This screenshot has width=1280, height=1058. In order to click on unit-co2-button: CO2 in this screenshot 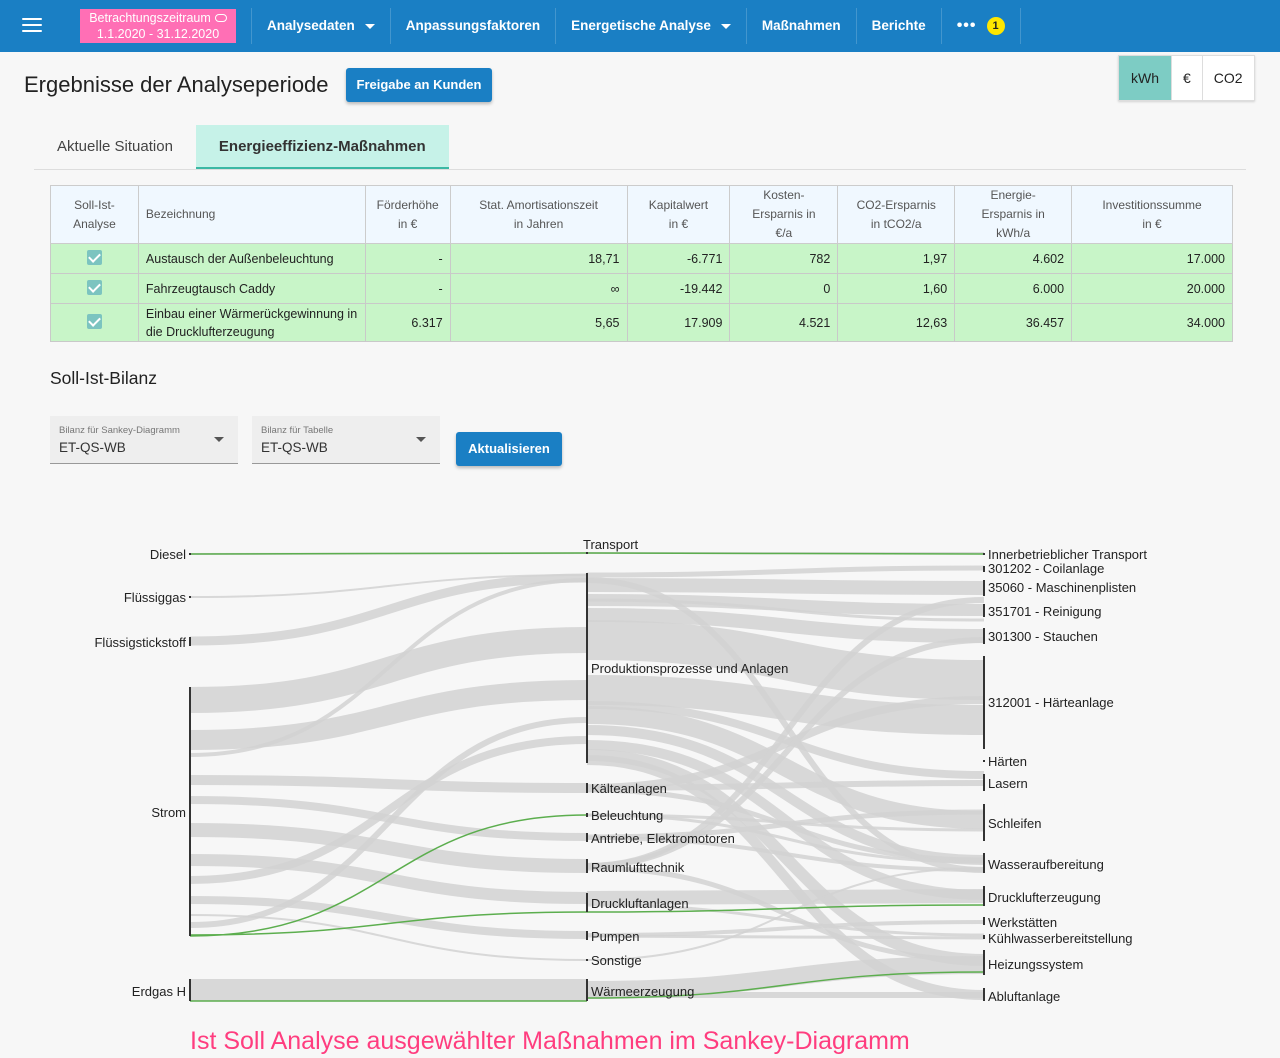, I will do `click(1227, 78)`.